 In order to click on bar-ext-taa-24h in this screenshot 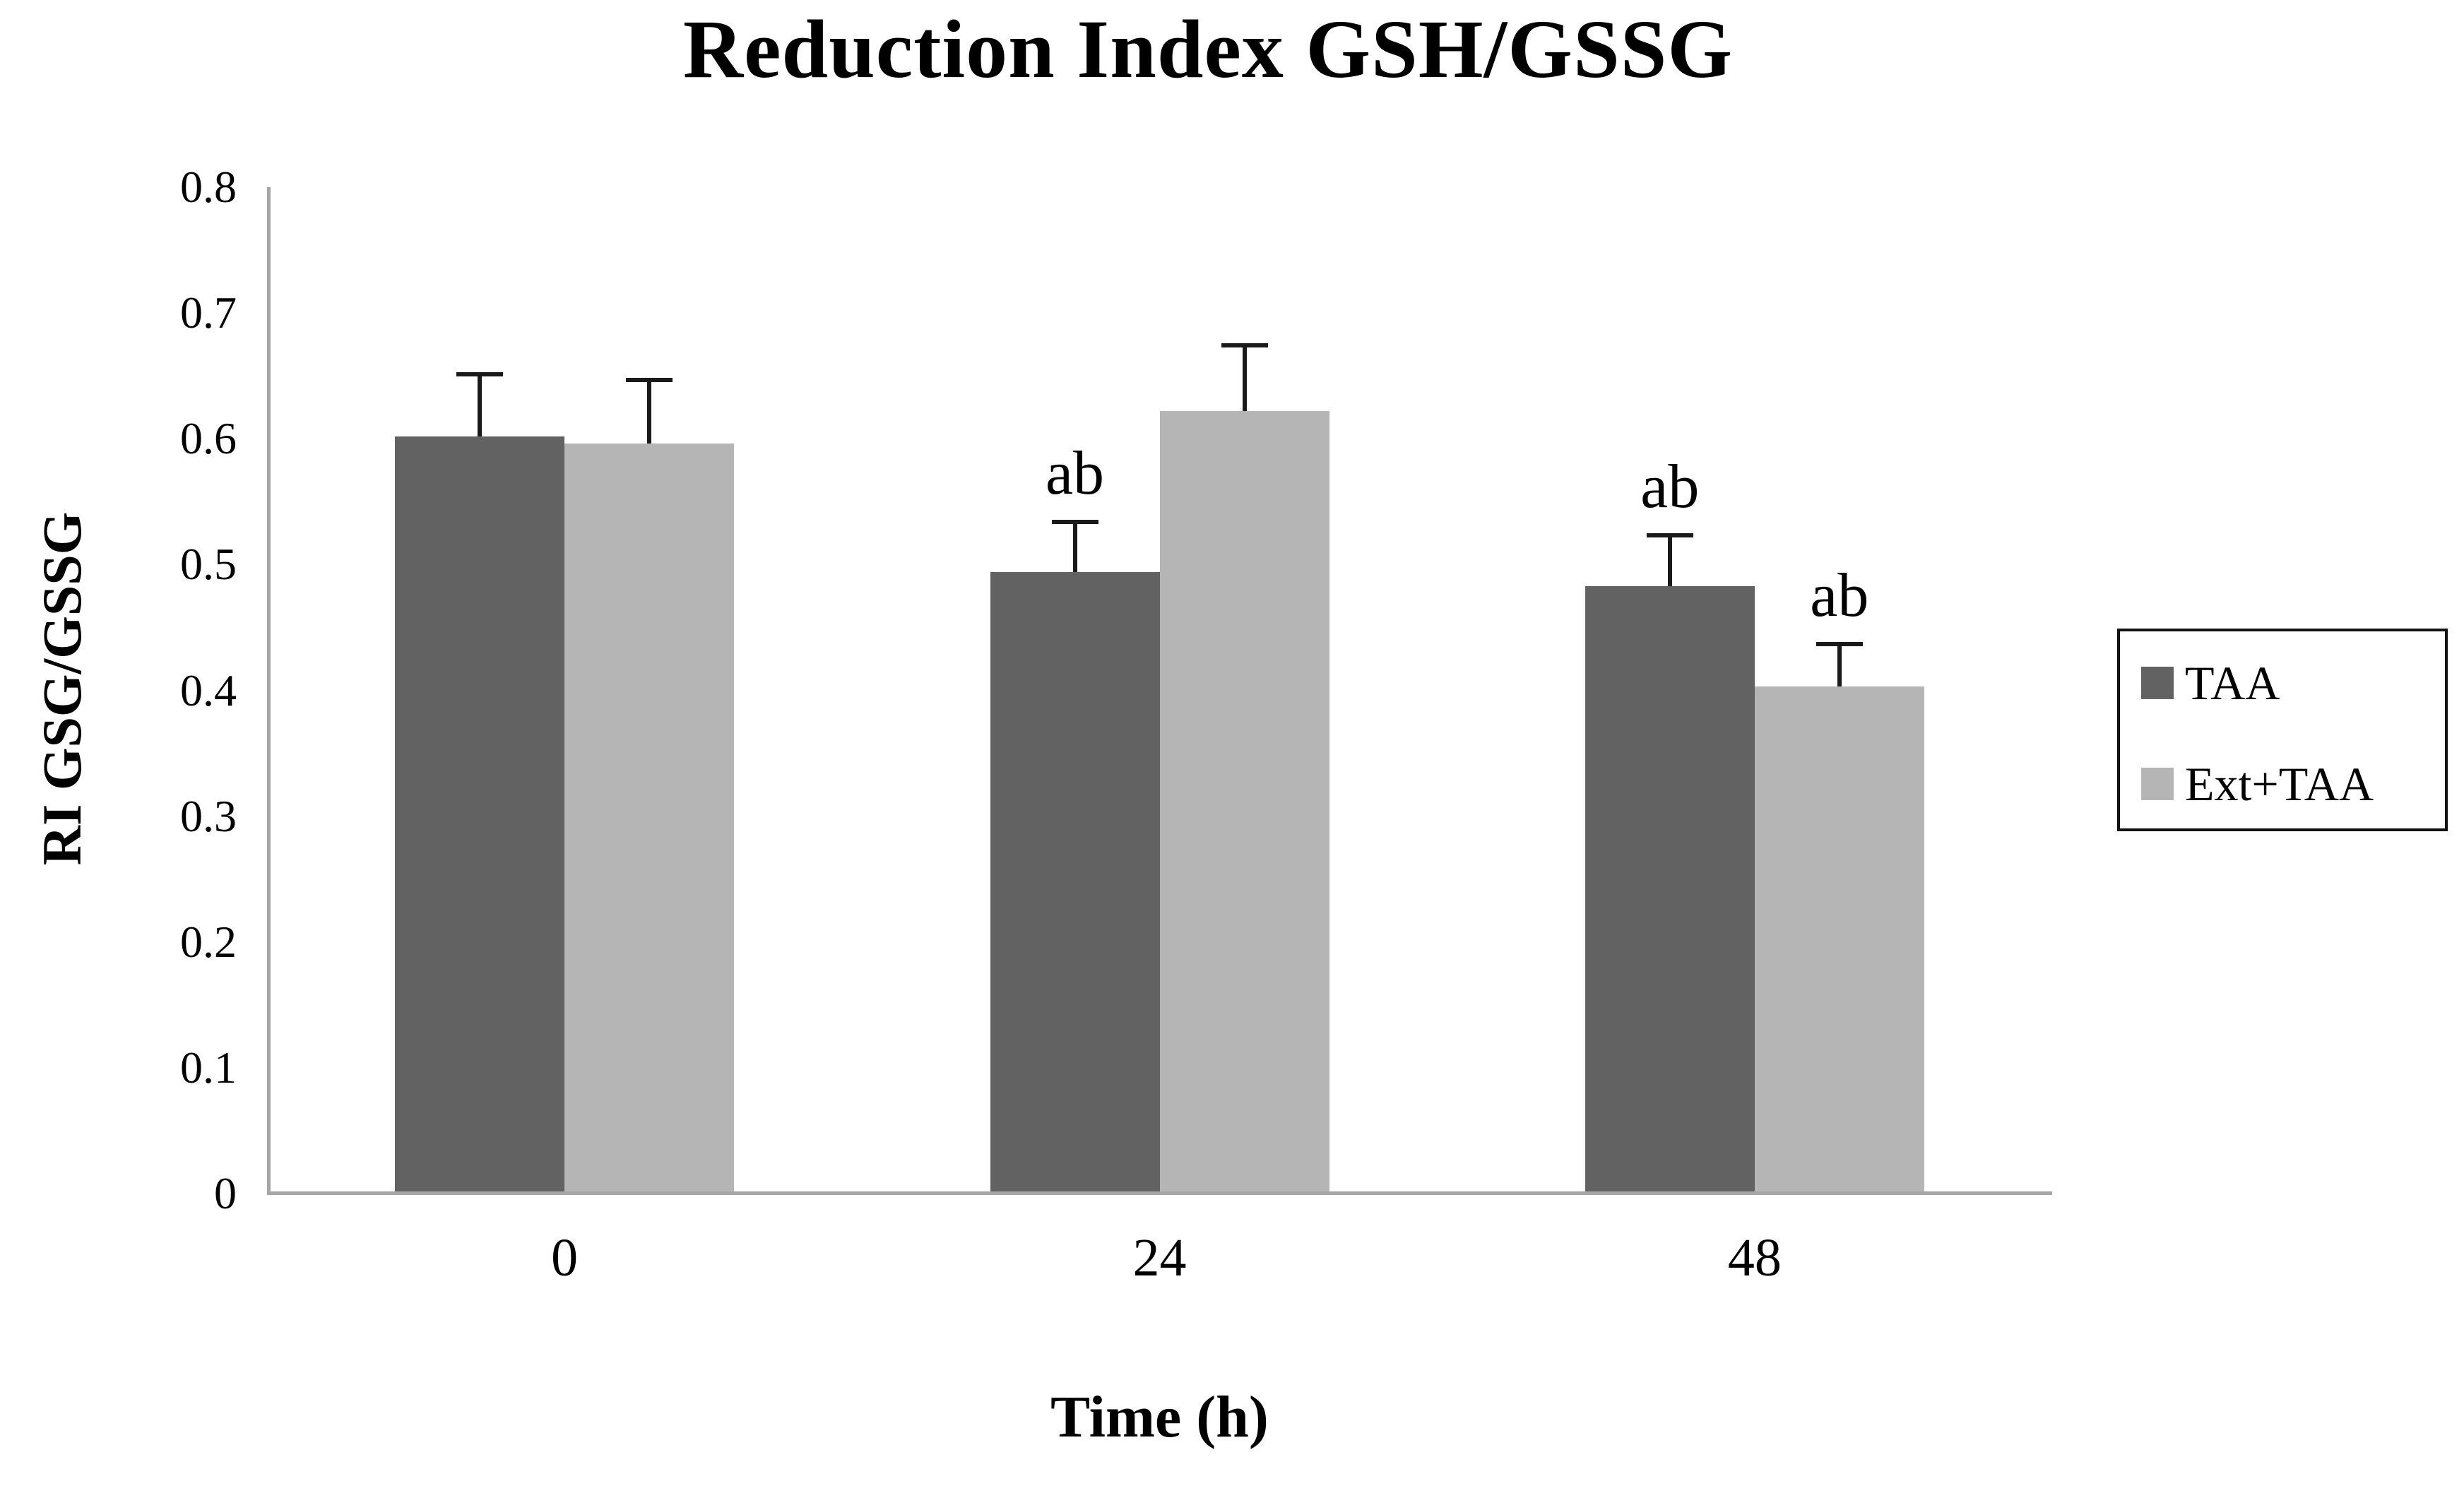, I will do `click(1244, 802)`.